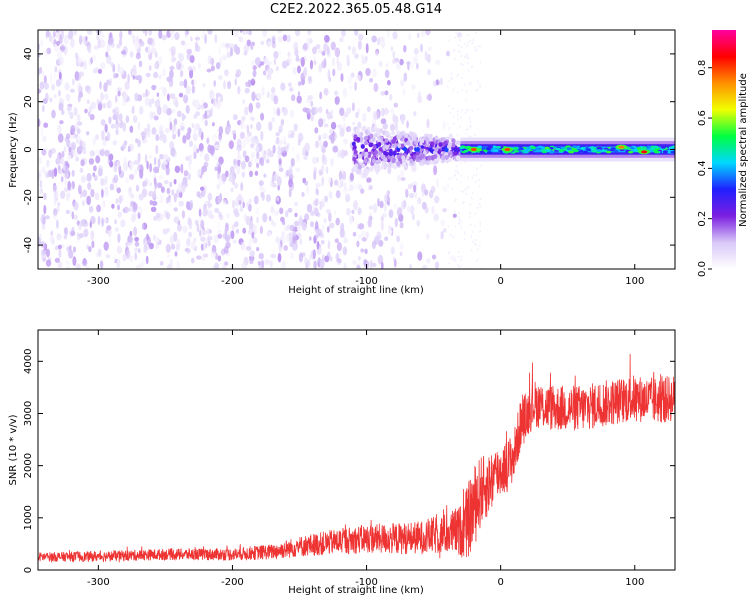 This screenshot has height=600, width=750. I want to click on snr-x-tick-label: -200, so click(232, 582).